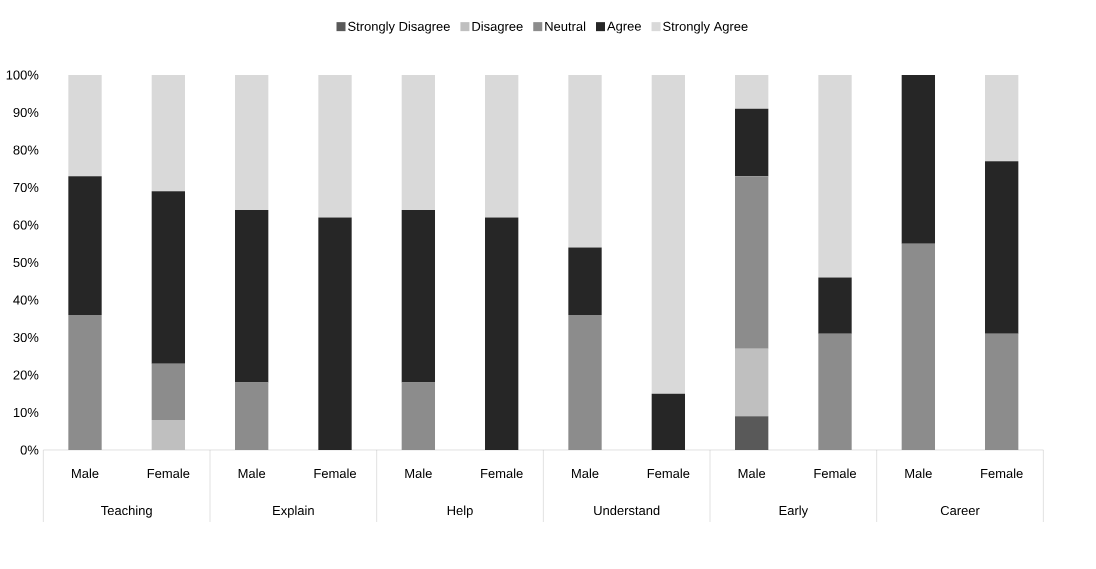  Describe the element at coordinates (26, 375) in the screenshot. I see `y-tick-label: 20%` at that location.